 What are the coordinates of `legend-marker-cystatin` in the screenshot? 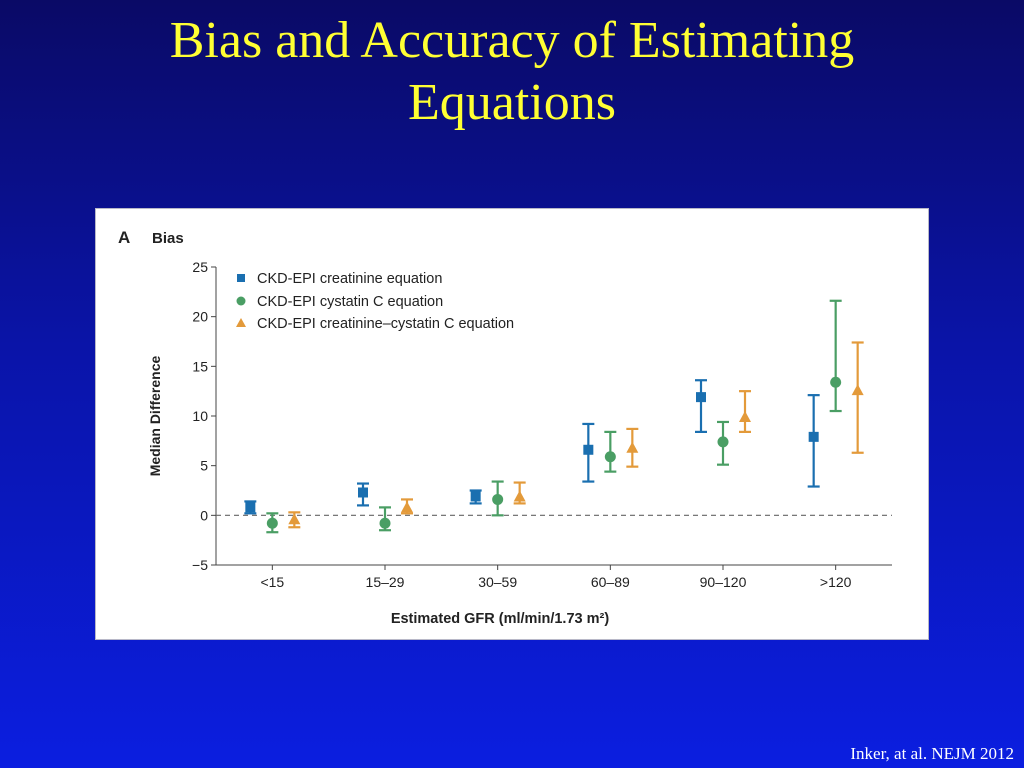 It's located at (241, 301).